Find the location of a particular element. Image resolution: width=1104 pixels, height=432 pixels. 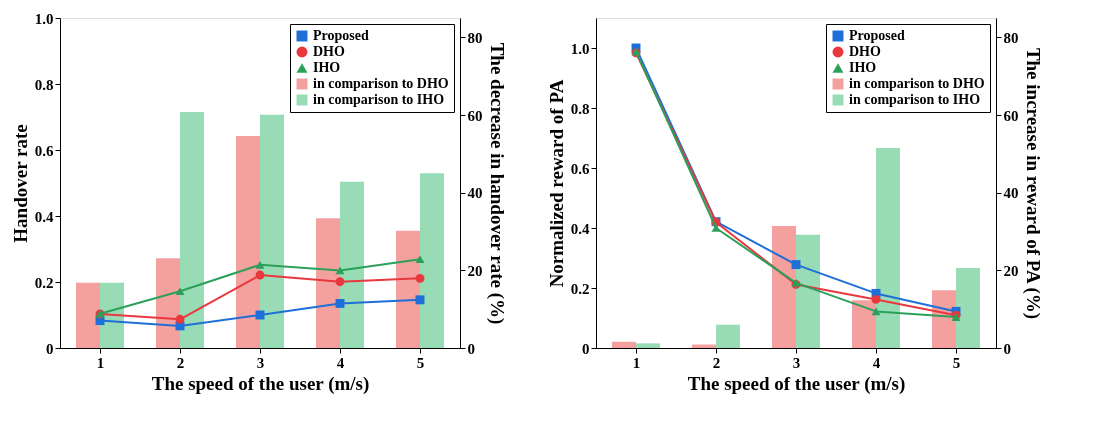

y2-axis-title: The increase in reward of PA (%) is located at coordinates (1032, 183).